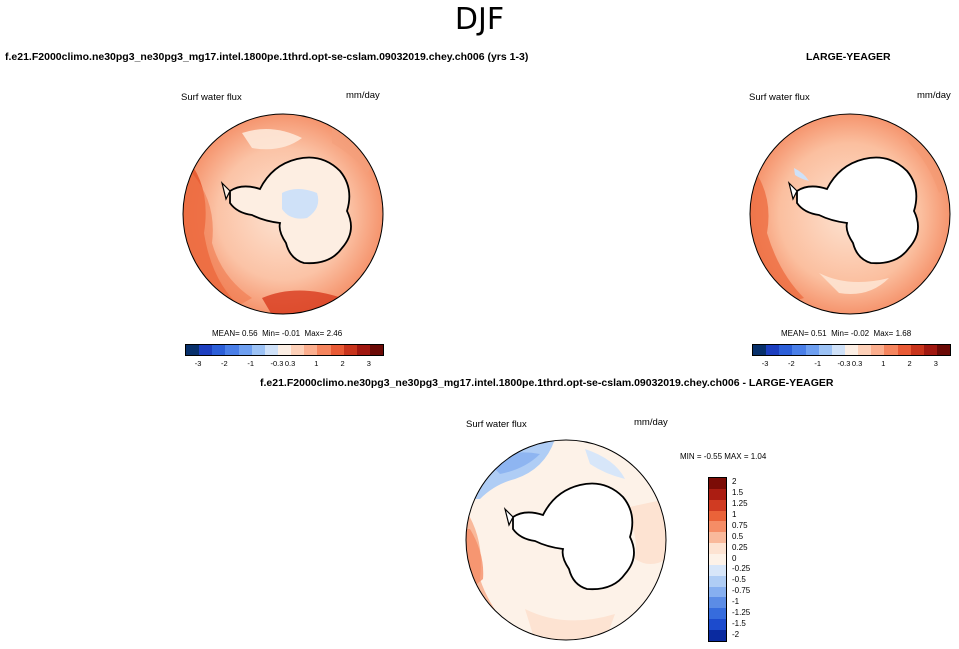  I want to click on colorbar-tick-label: -1.25, so click(741, 612).